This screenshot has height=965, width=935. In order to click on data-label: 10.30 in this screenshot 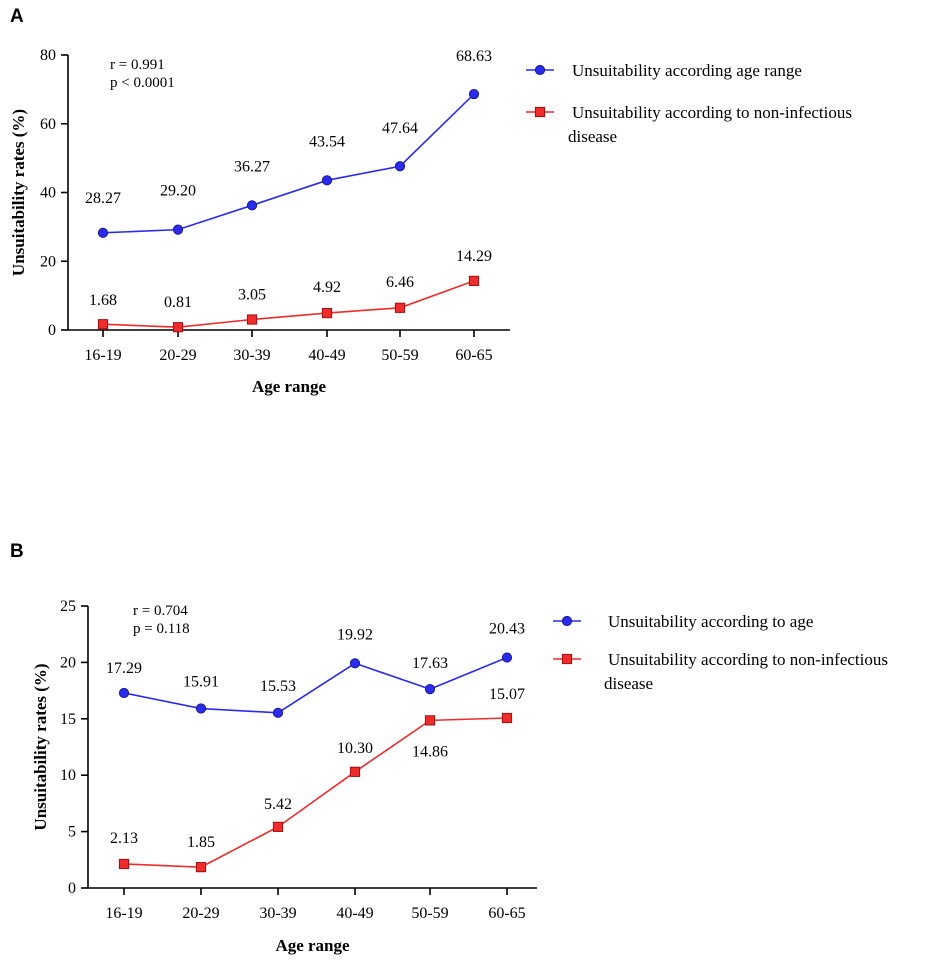, I will do `click(355, 748)`.